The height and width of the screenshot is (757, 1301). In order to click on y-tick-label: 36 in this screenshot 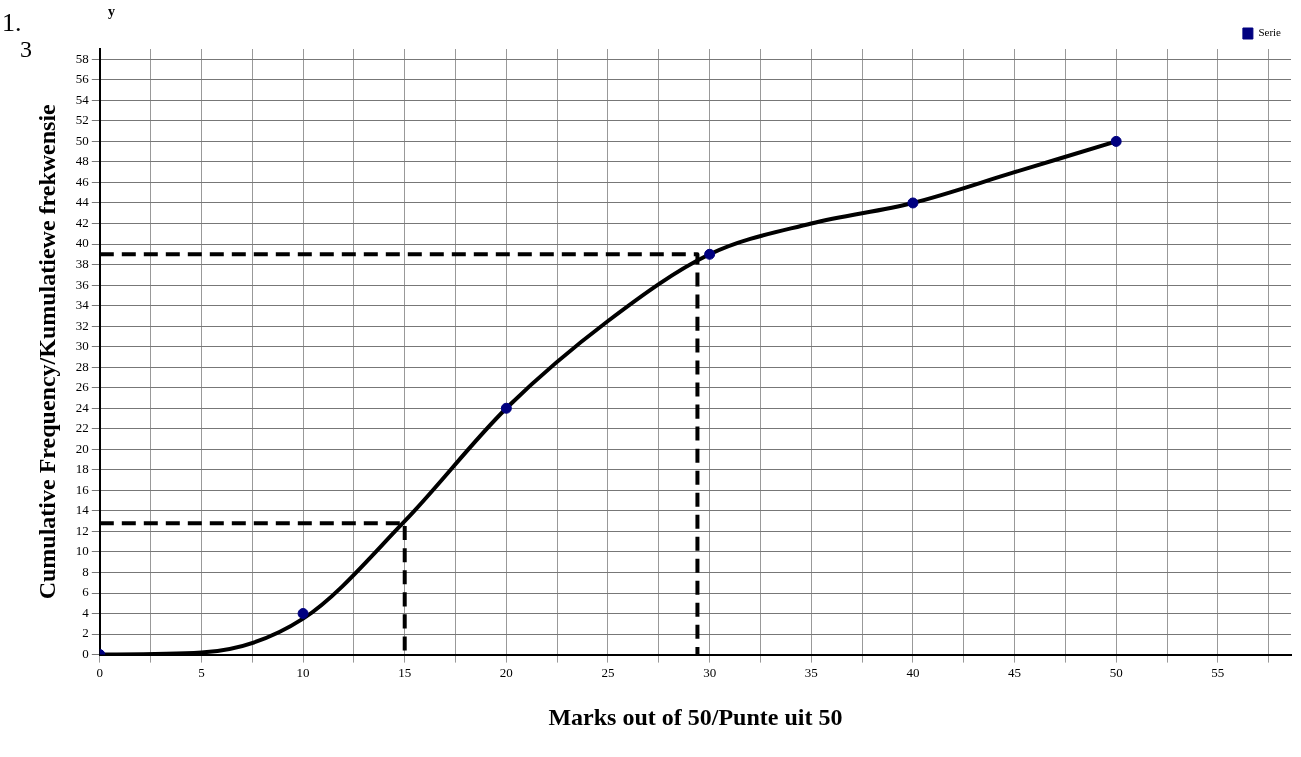, I will do `click(82, 284)`.